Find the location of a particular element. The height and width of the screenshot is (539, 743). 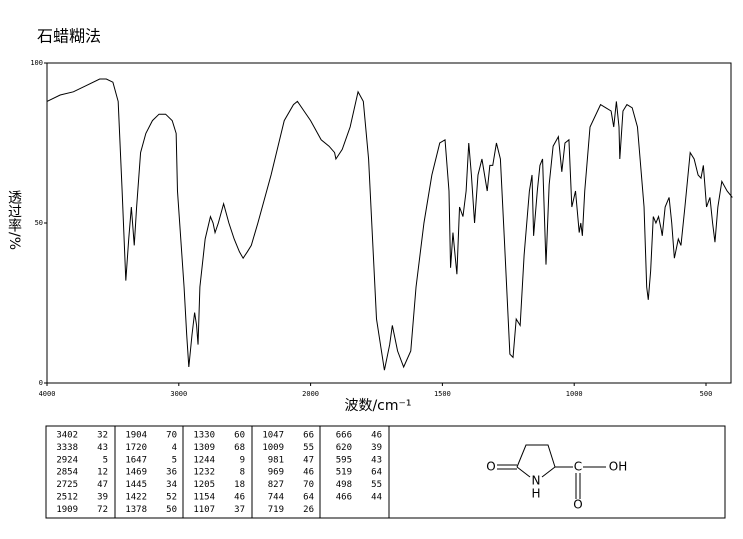

table-wavenumber: 969 is located at coordinates (276, 473).